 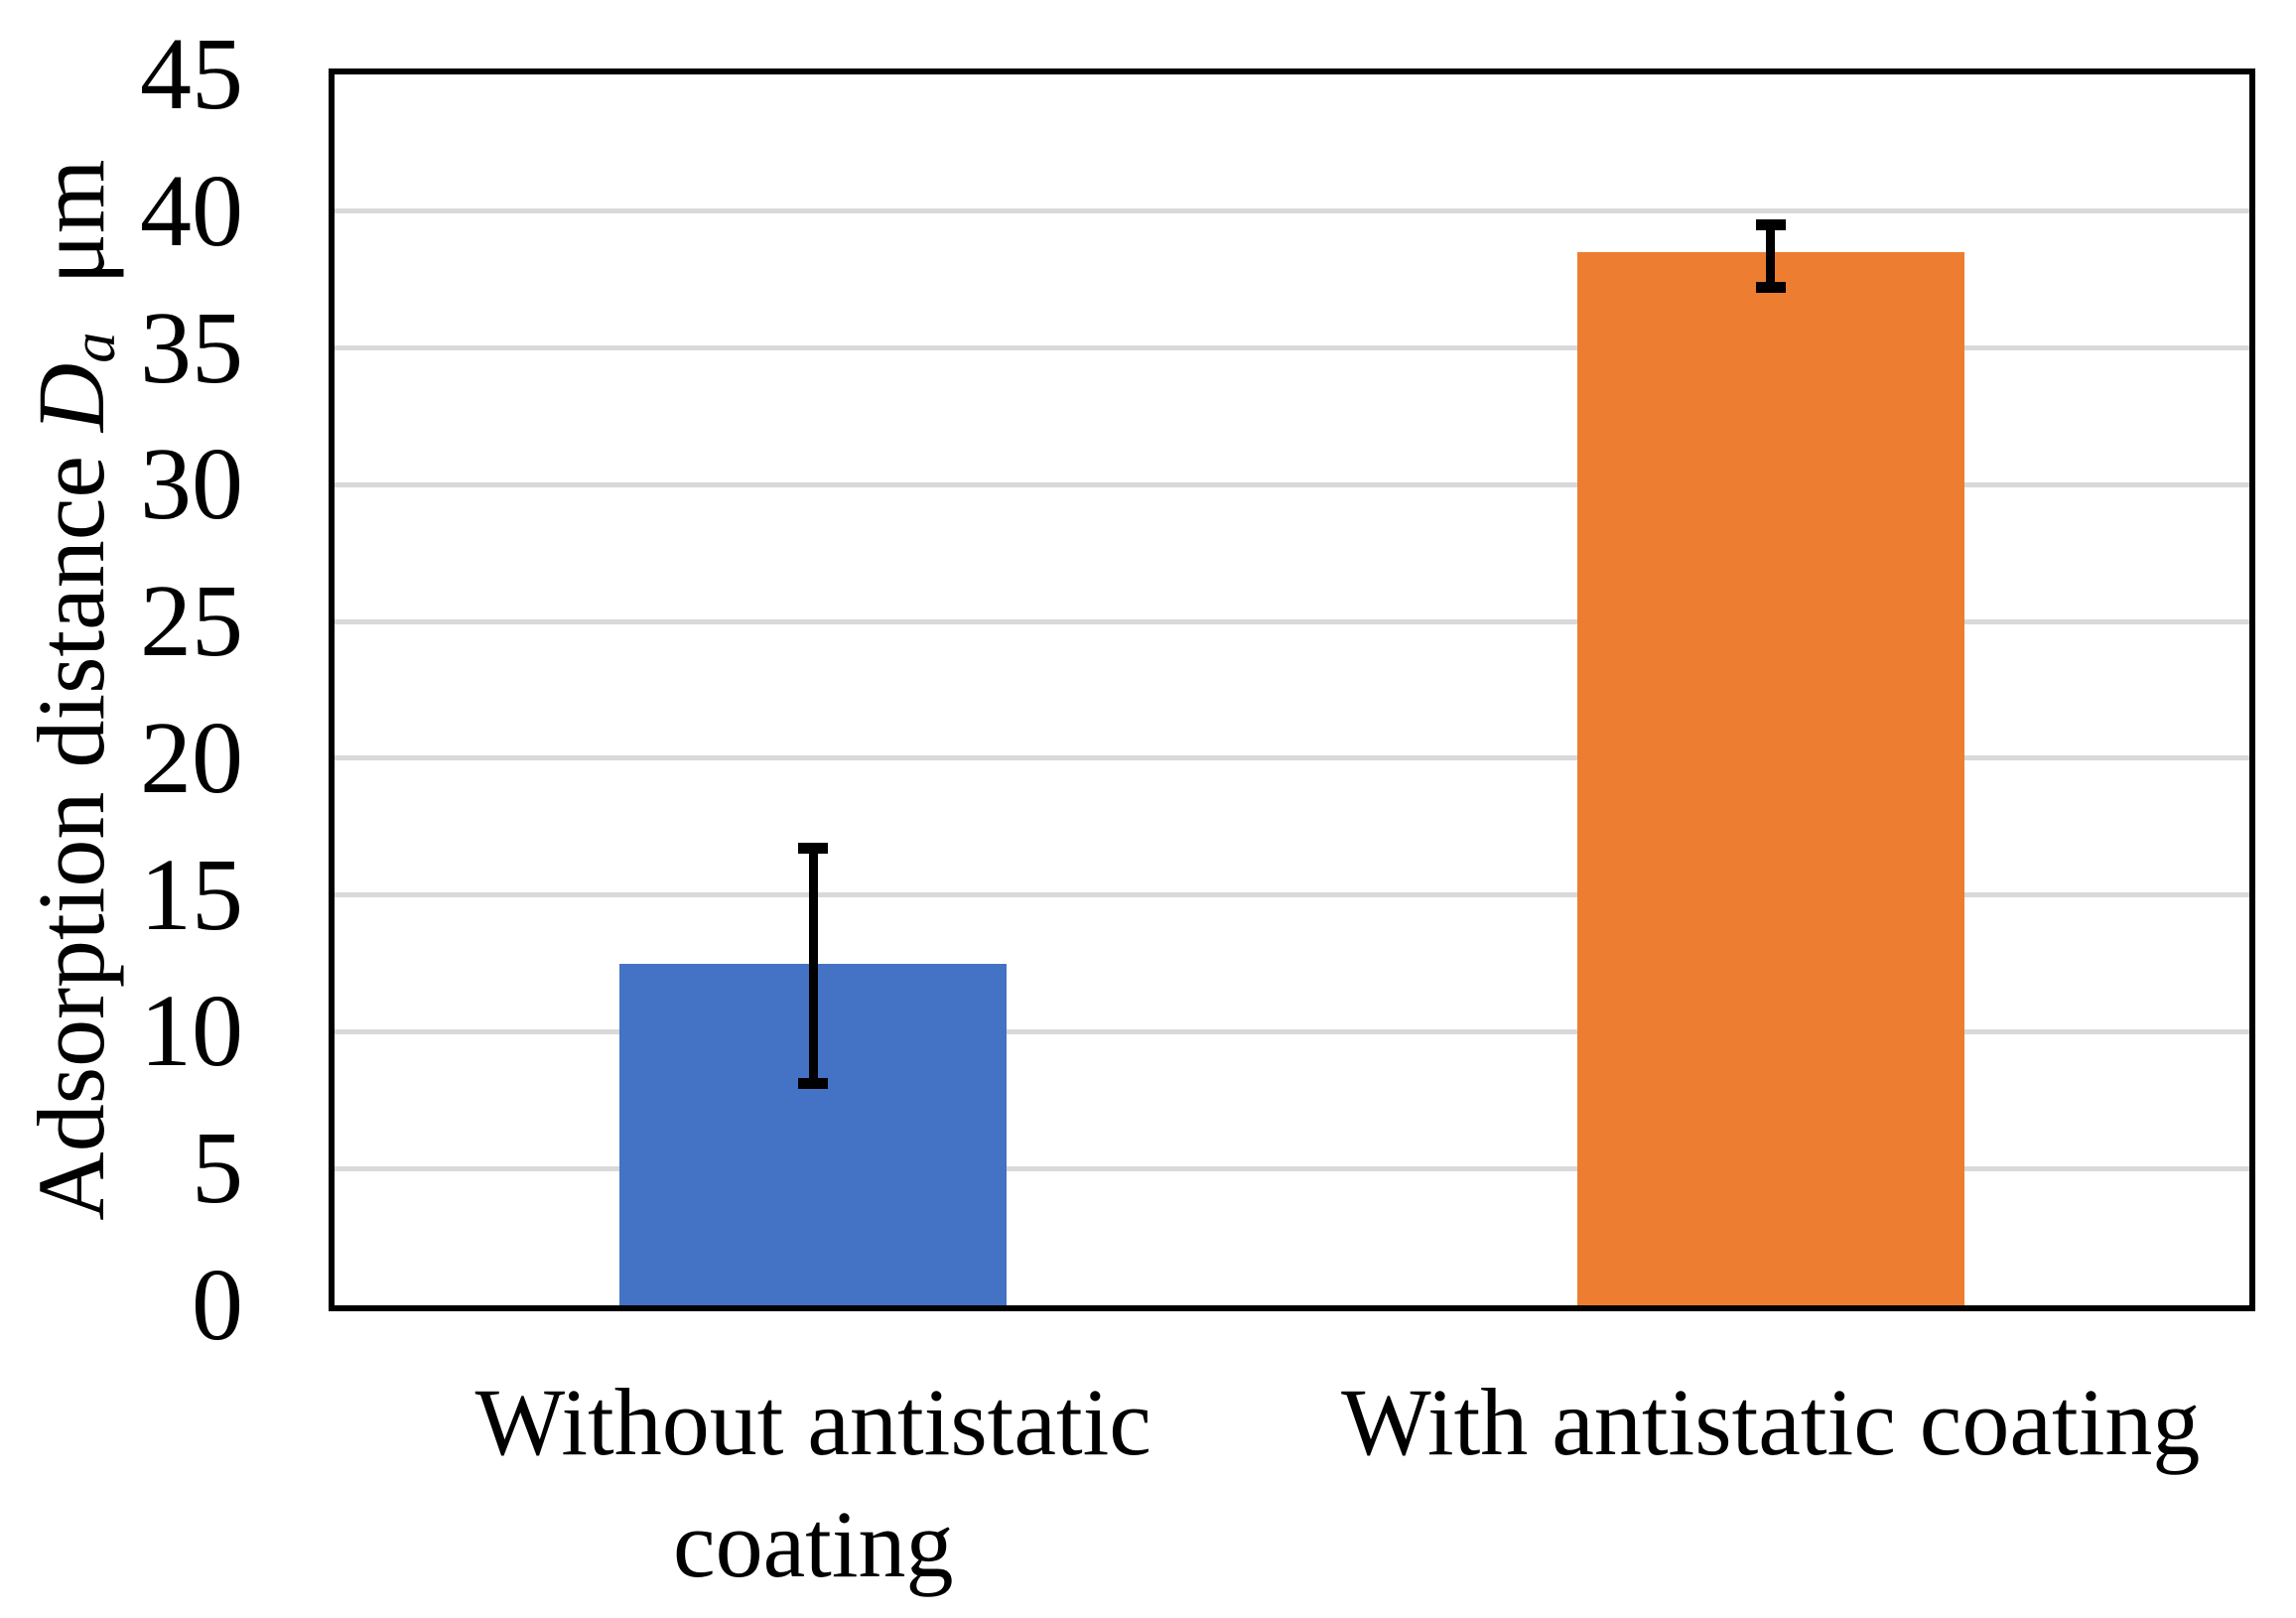 I want to click on y-tick-label-5: 5, so click(x=218, y=1168).